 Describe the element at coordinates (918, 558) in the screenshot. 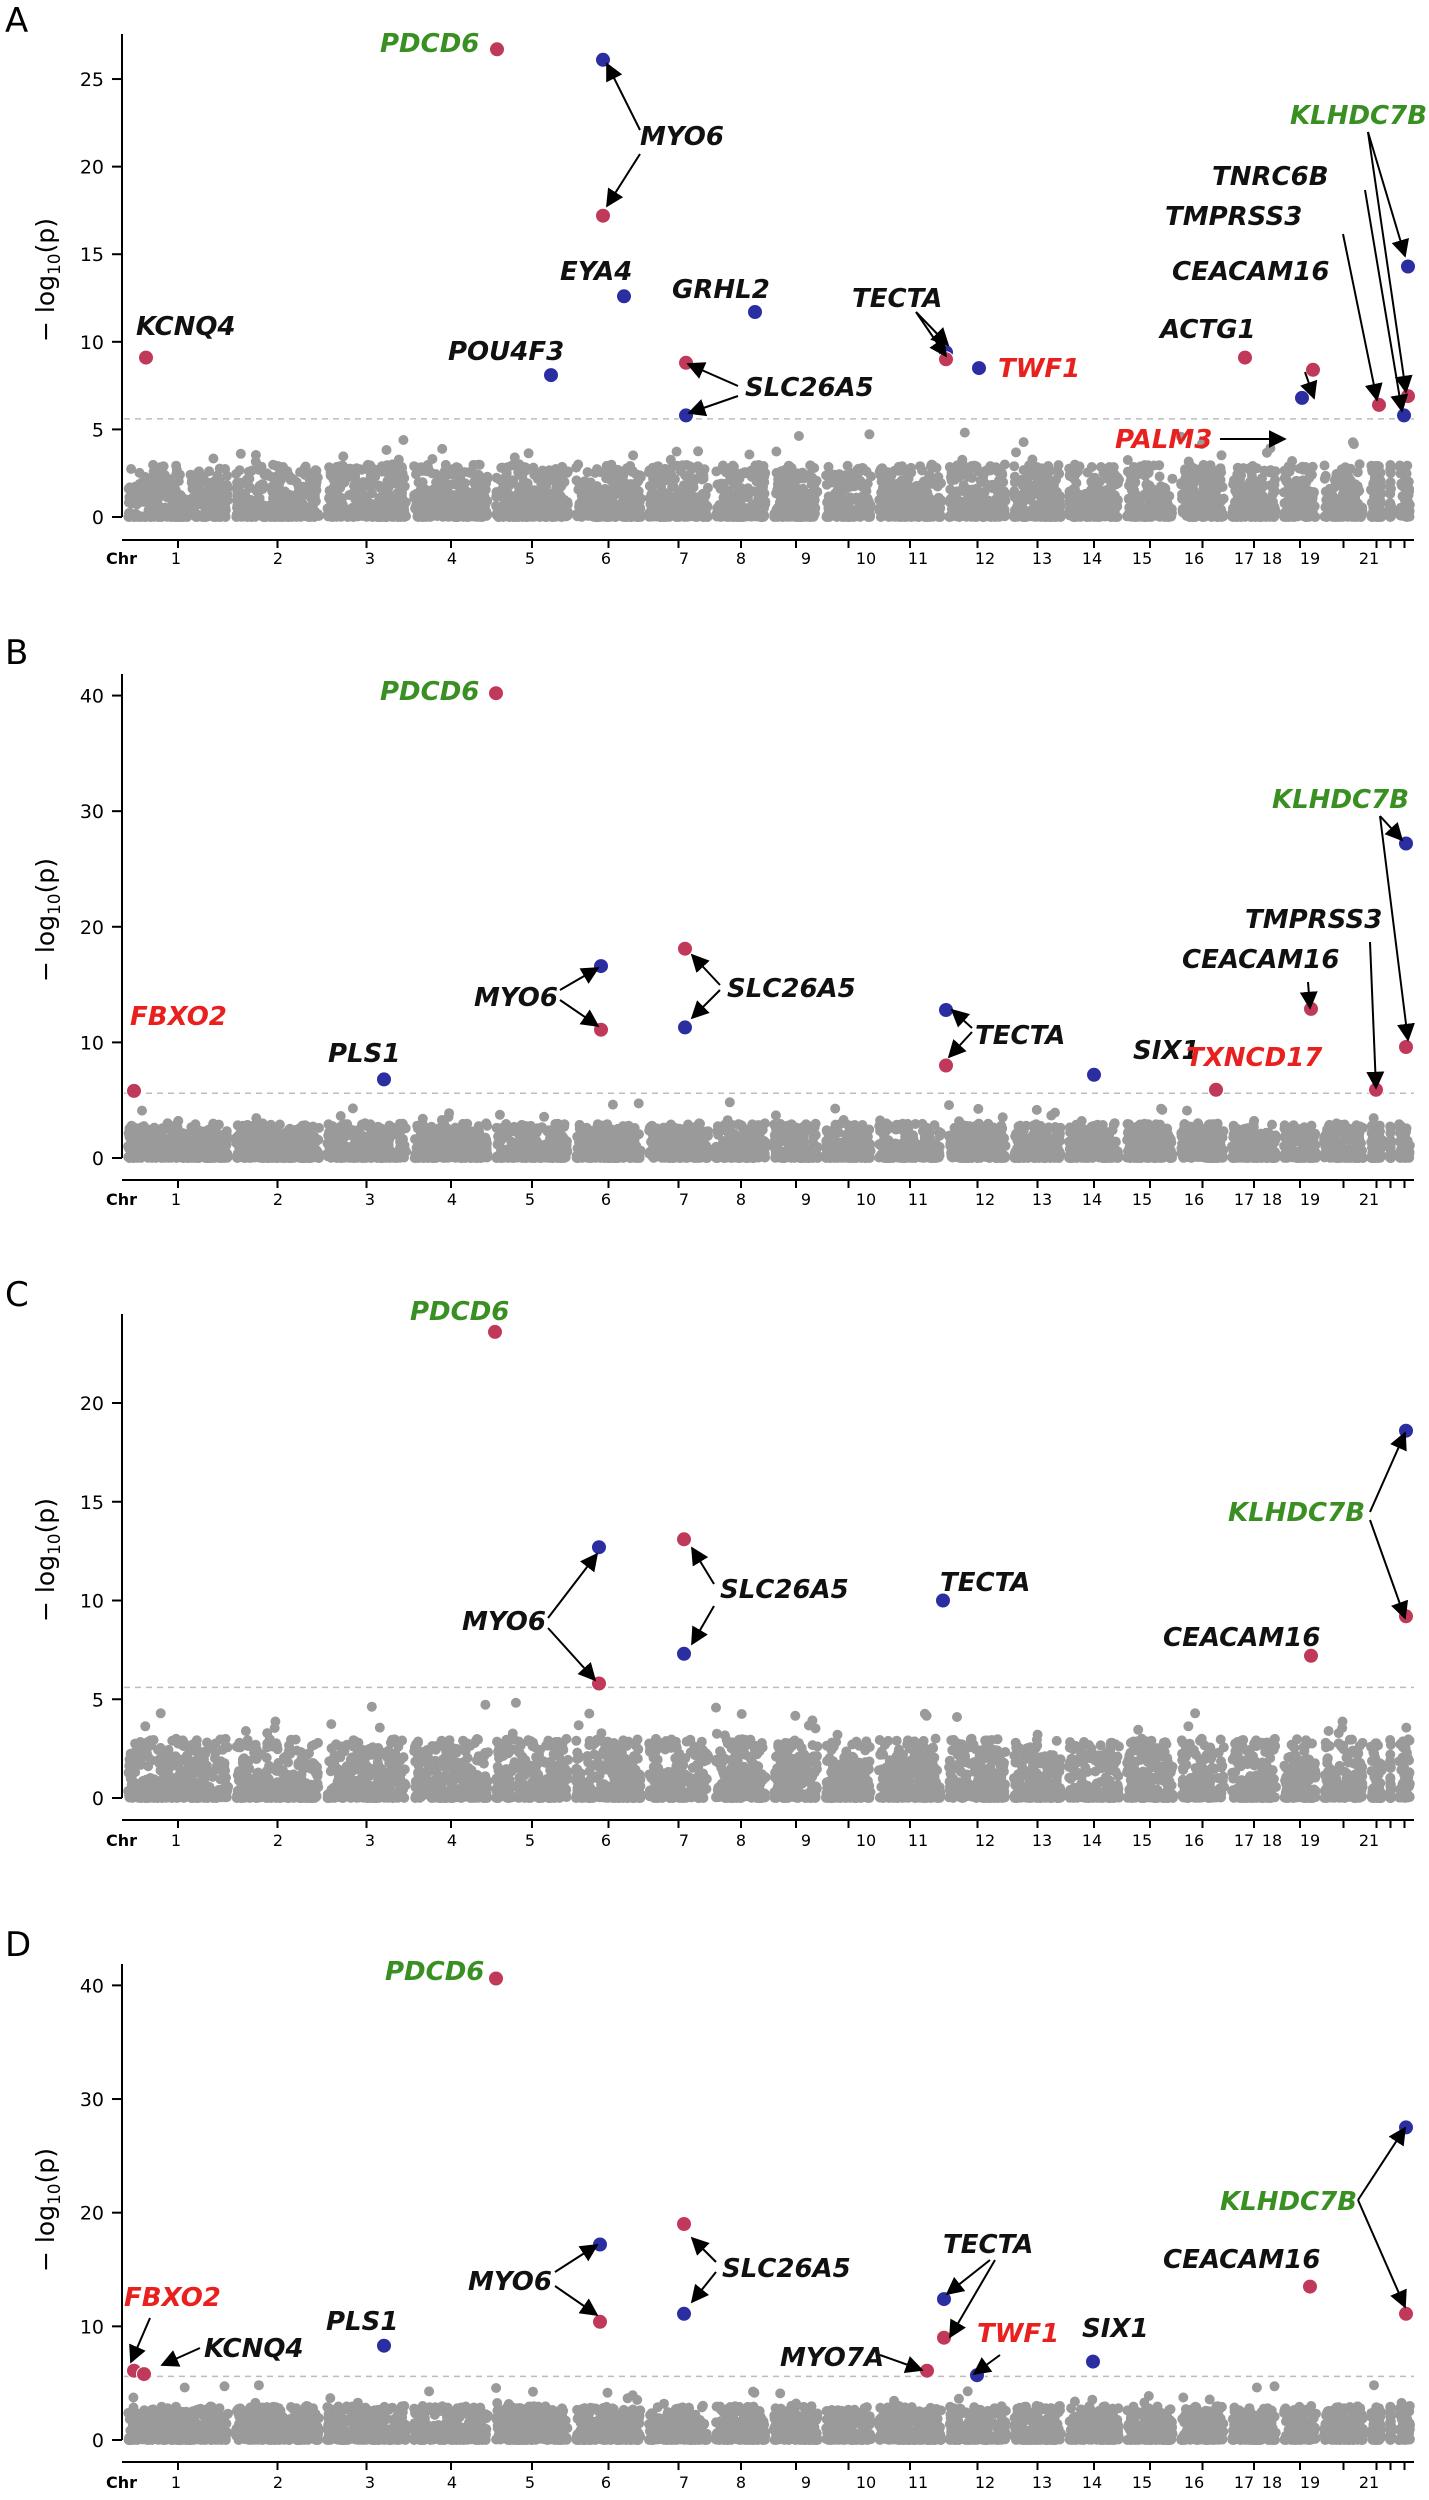

I see `chromosome-label: 11` at that location.